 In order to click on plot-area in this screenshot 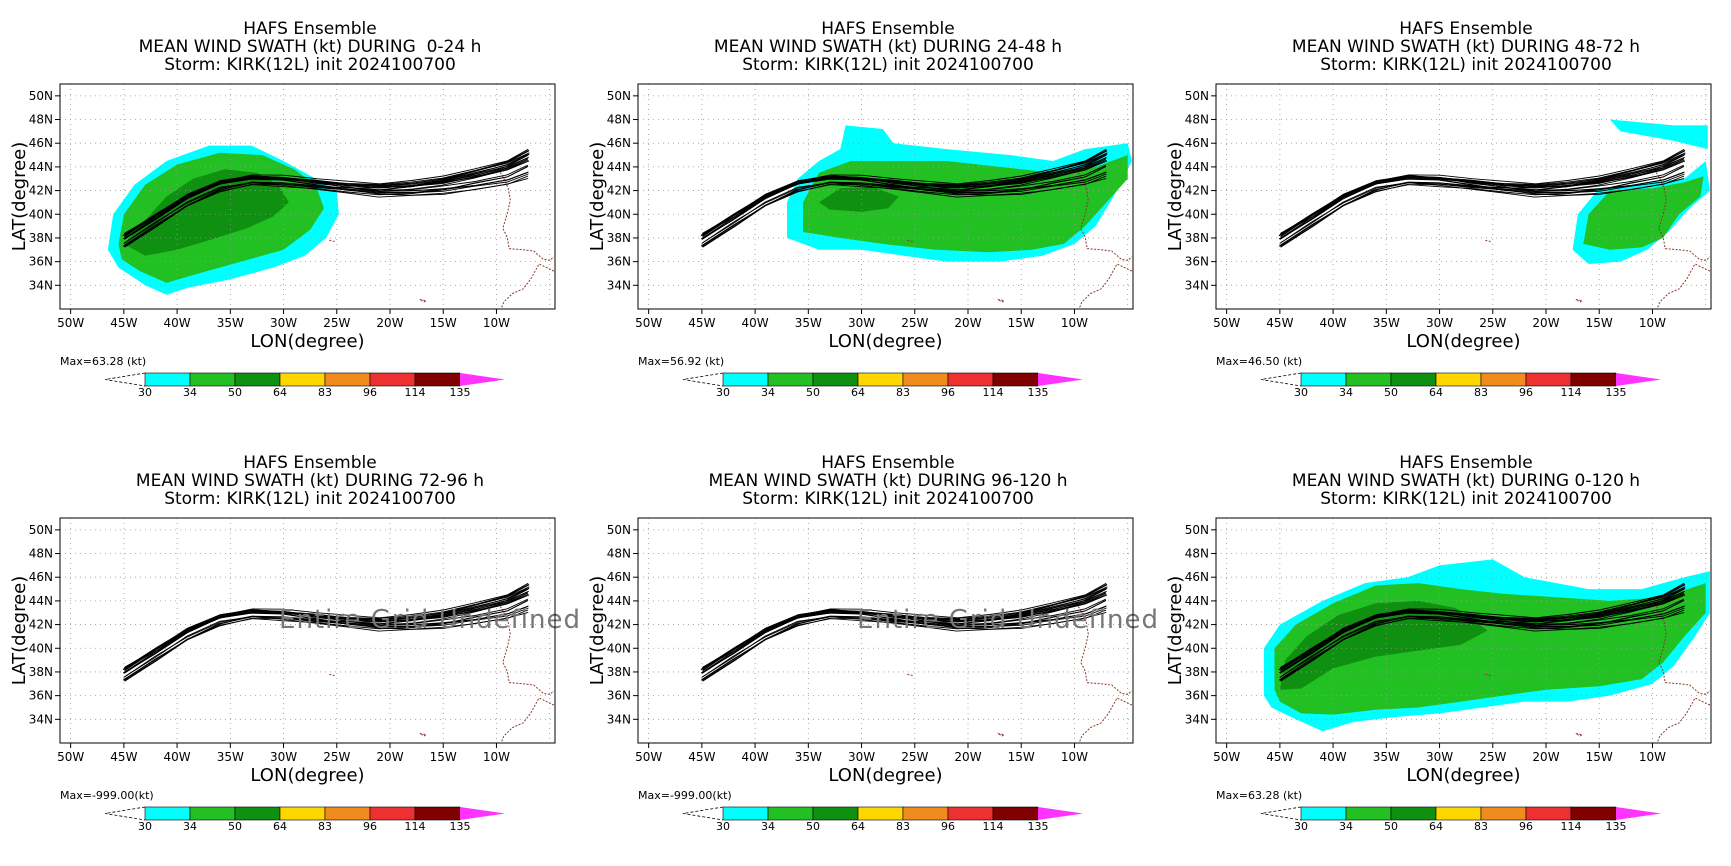, I will do `click(885, 196)`.